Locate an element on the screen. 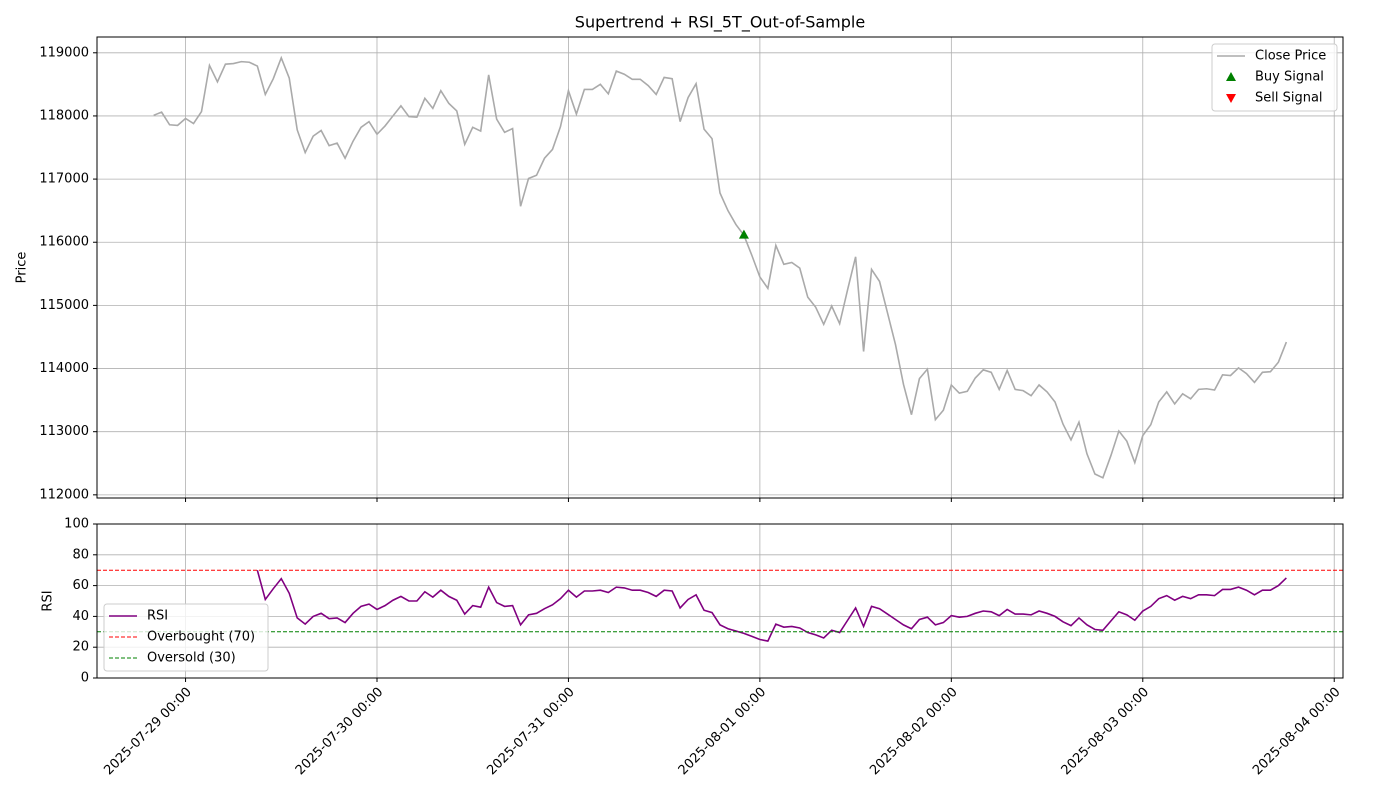 This screenshot has width=1400, height=800. y-axis-label: Price is located at coordinates (22, 268).